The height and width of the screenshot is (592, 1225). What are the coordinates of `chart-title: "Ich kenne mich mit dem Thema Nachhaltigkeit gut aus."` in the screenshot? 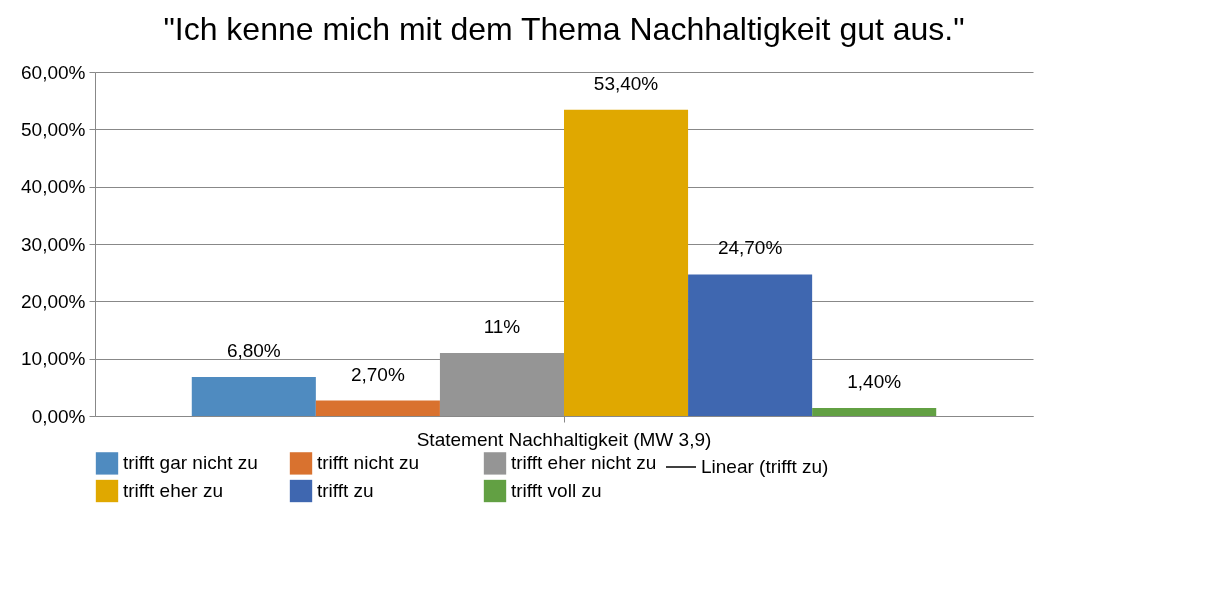 It's located at (564, 29).